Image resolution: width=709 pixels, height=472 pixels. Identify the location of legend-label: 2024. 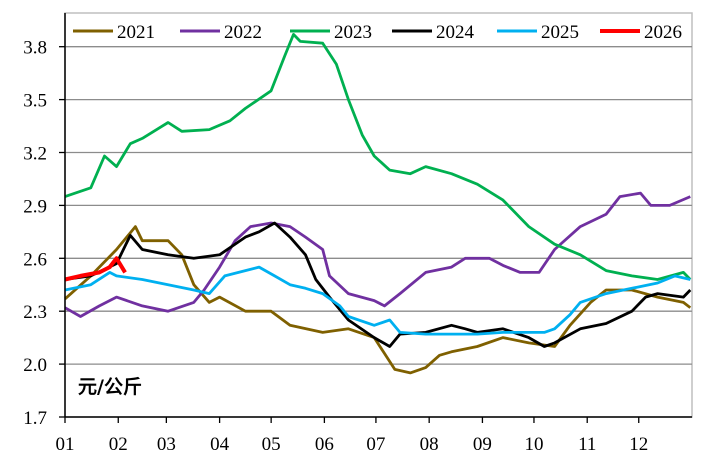
(455, 32).